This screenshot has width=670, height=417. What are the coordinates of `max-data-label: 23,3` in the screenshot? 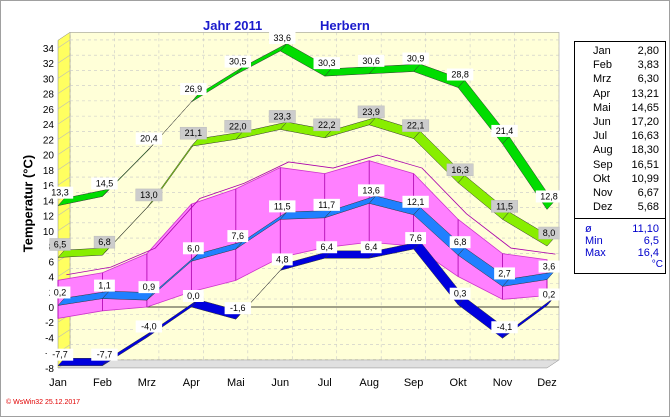 It's located at (283, 116).